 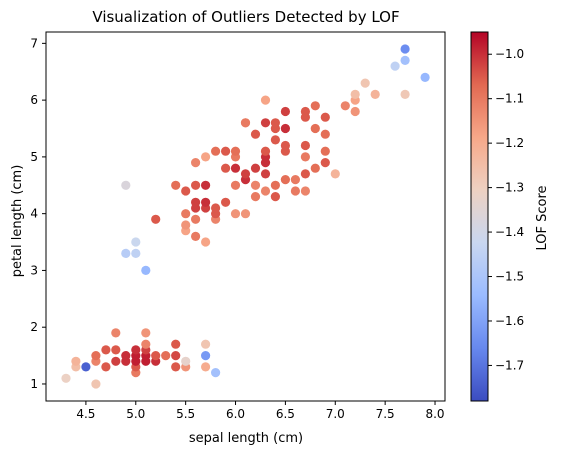 I want to click on x-axis: 4.5 5.0 5.5 6.0 6.5 7.0 7.5 8.0, so click(x=260, y=411).